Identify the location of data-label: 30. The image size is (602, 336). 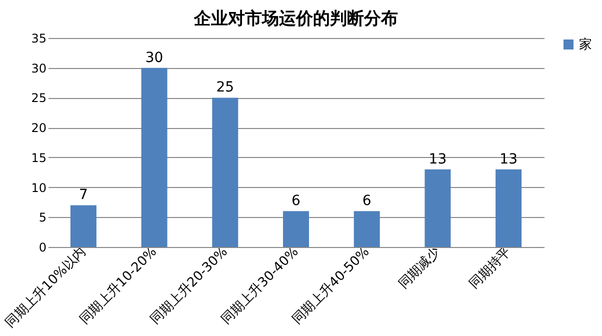
(154, 58).